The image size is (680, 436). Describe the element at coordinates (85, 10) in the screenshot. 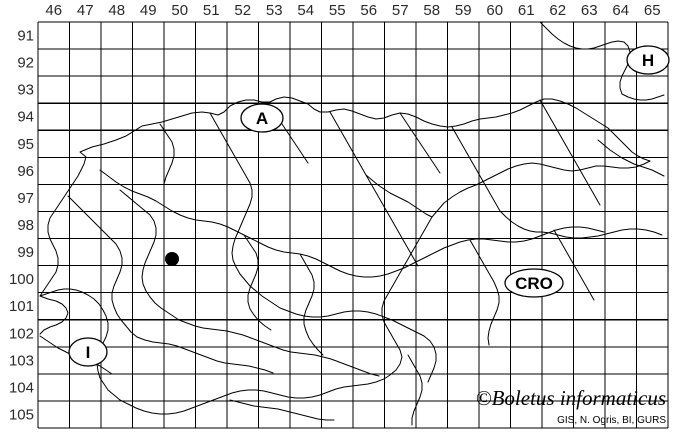

I see `axis-tick-column: 47` at that location.